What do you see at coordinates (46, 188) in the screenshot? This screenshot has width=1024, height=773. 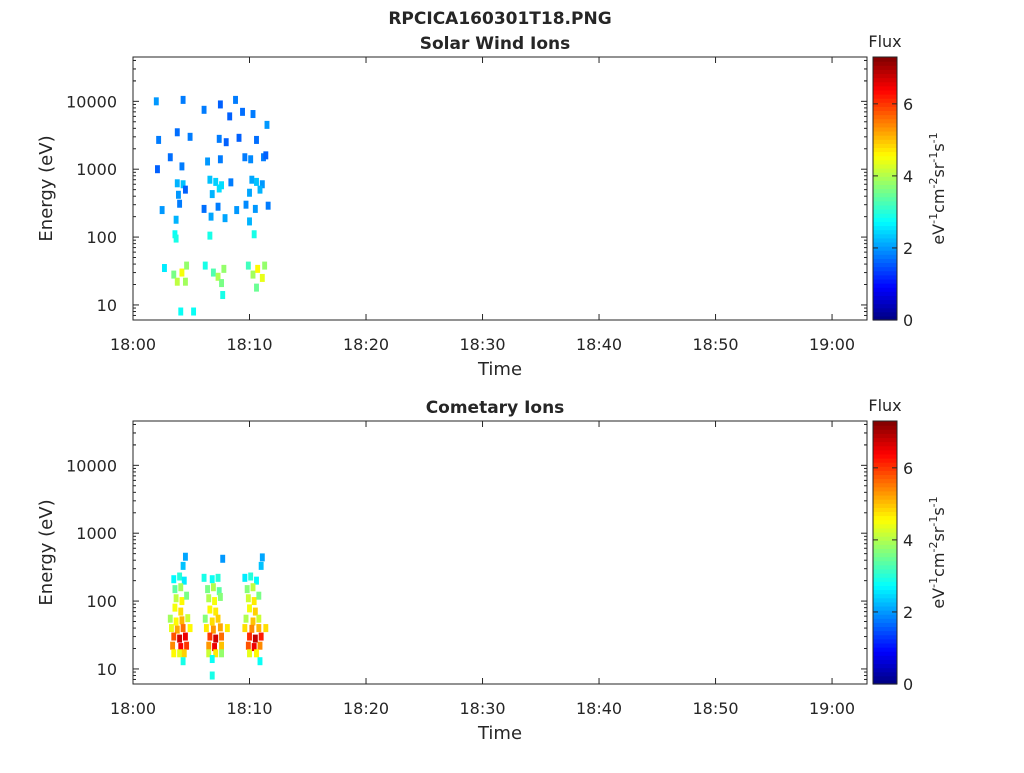 I see `solar-wind-y-axis-label: Energy (eV)` at bounding box center [46, 188].